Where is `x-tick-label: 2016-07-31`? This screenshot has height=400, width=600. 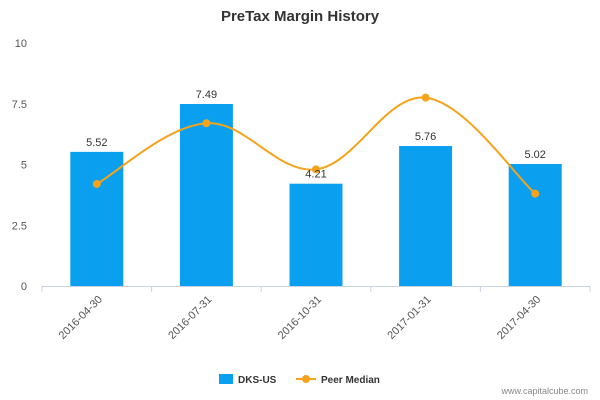 x-tick-label: 2016-07-31 is located at coordinates (190, 318).